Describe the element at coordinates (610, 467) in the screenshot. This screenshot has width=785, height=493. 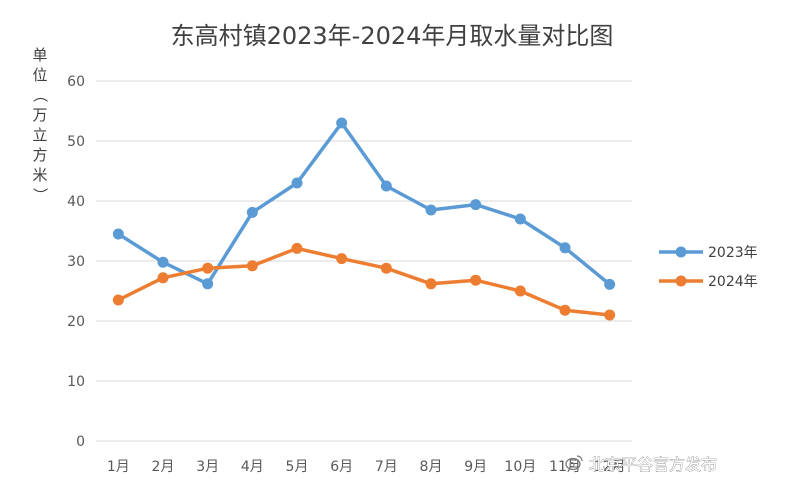
I see `x-tick-label: 12月` at that location.